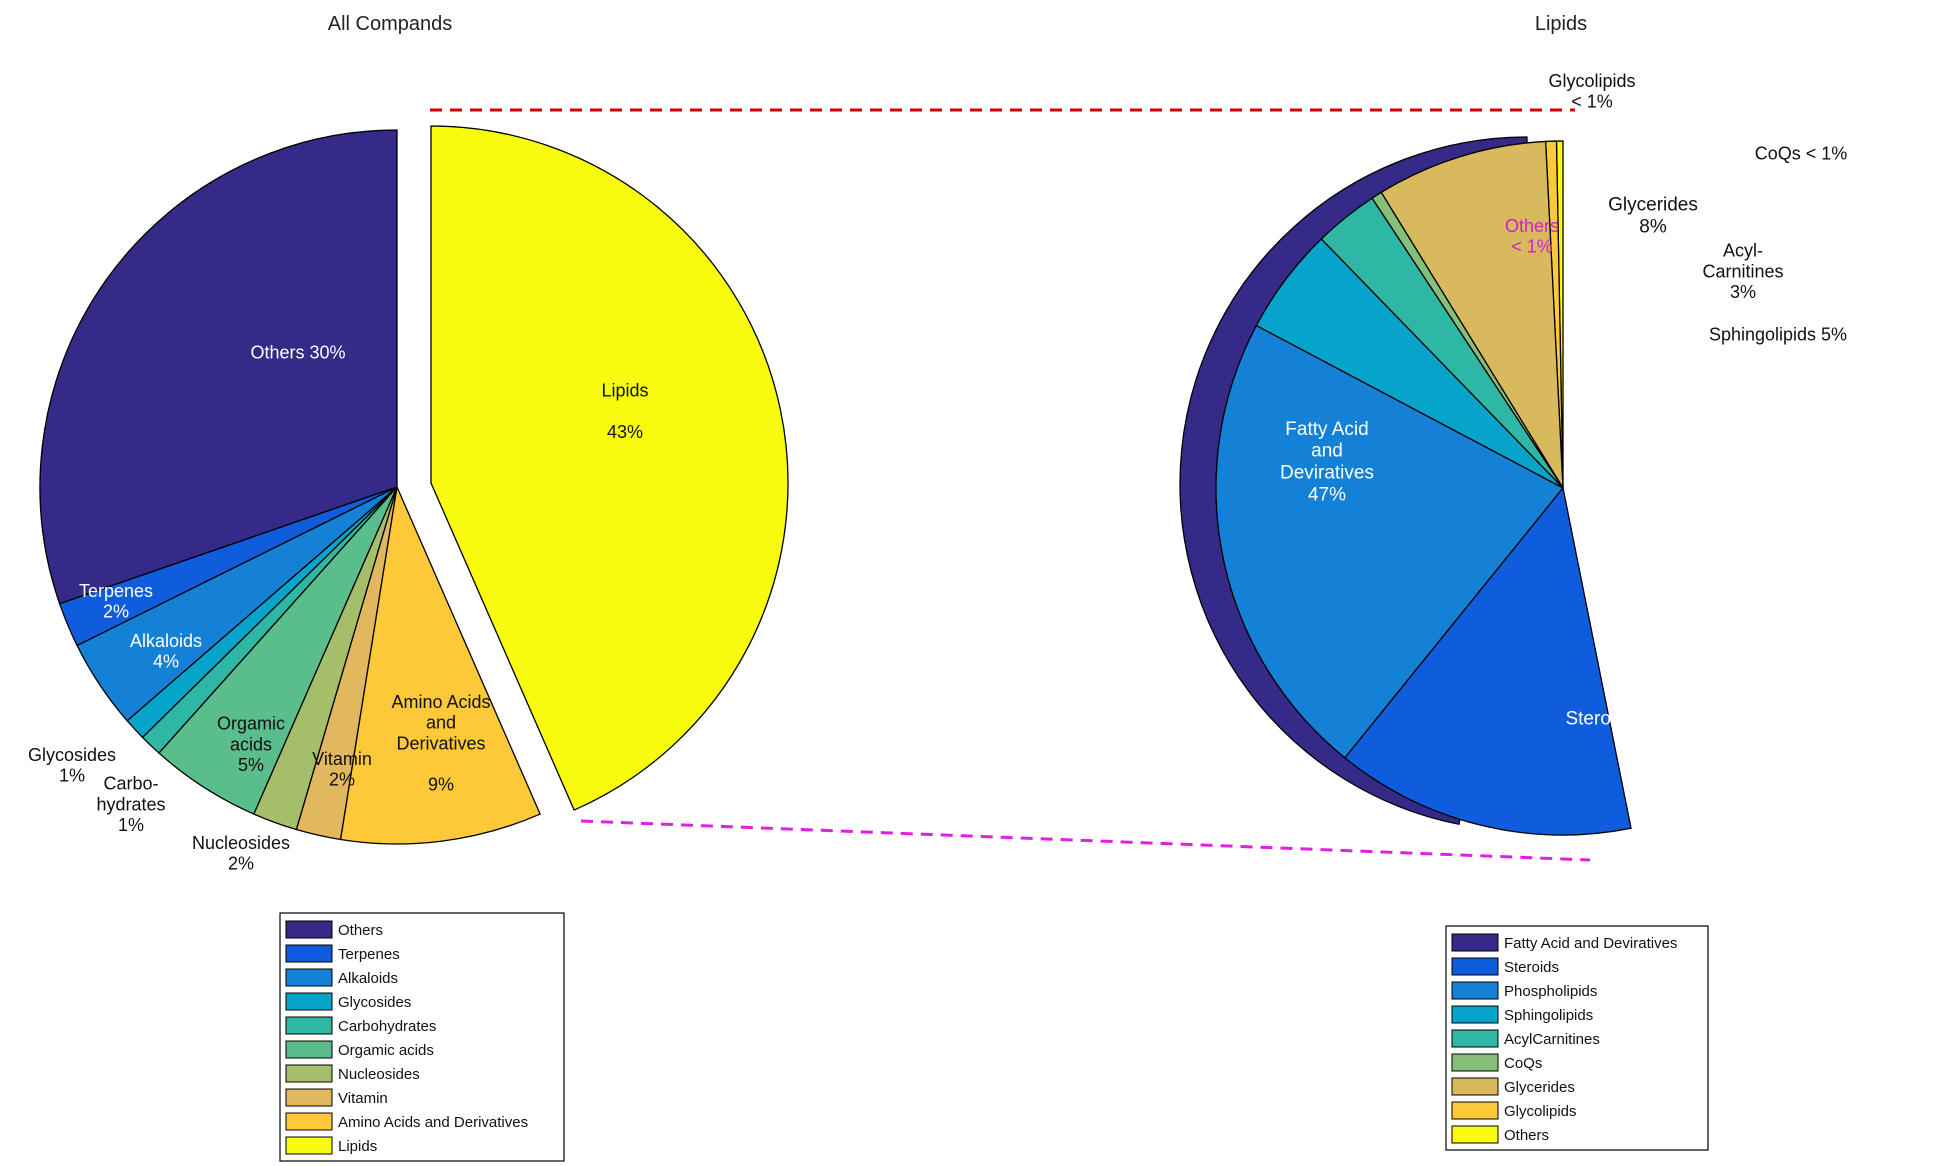  I want to click on label-carbohydrates-line-0: Carbo-, so click(130, 784).